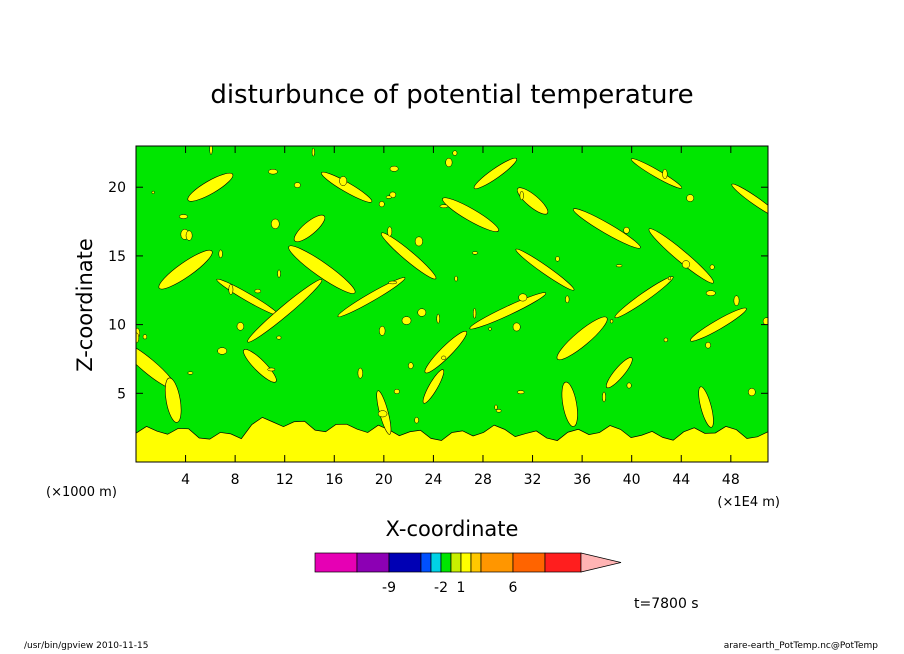 This screenshot has width=904, height=654. I want to click on x-tick-label: 36, so click(582, 480).